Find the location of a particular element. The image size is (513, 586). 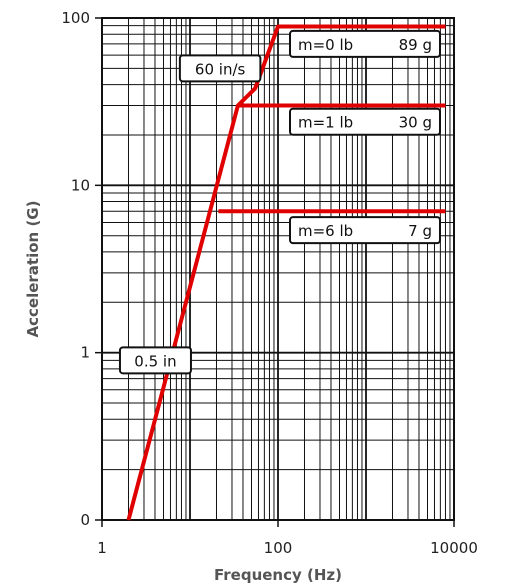

y-tick-label: 10 is located at coordinates (80, 185).